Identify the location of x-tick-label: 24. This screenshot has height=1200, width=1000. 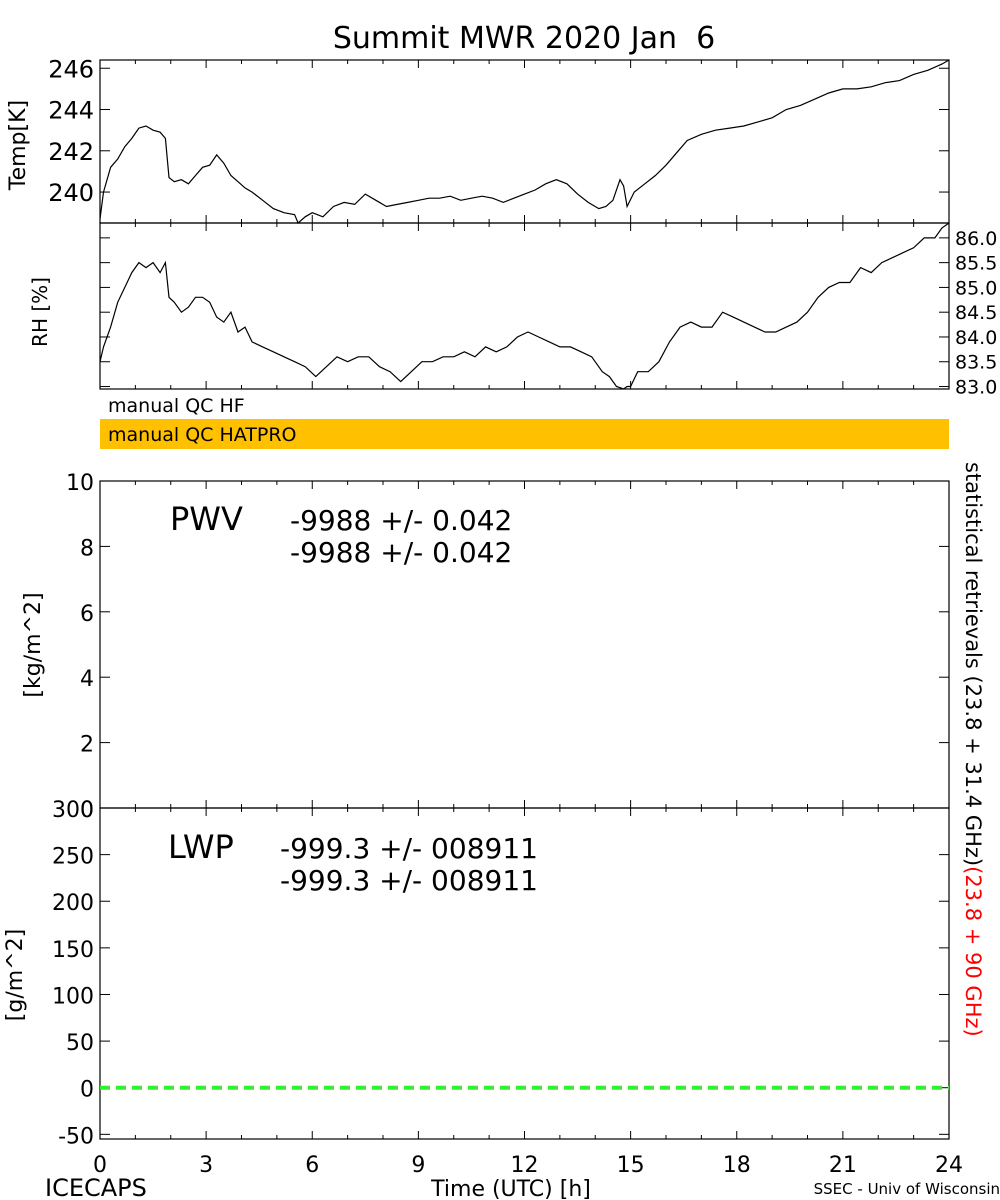
(949, 1165).